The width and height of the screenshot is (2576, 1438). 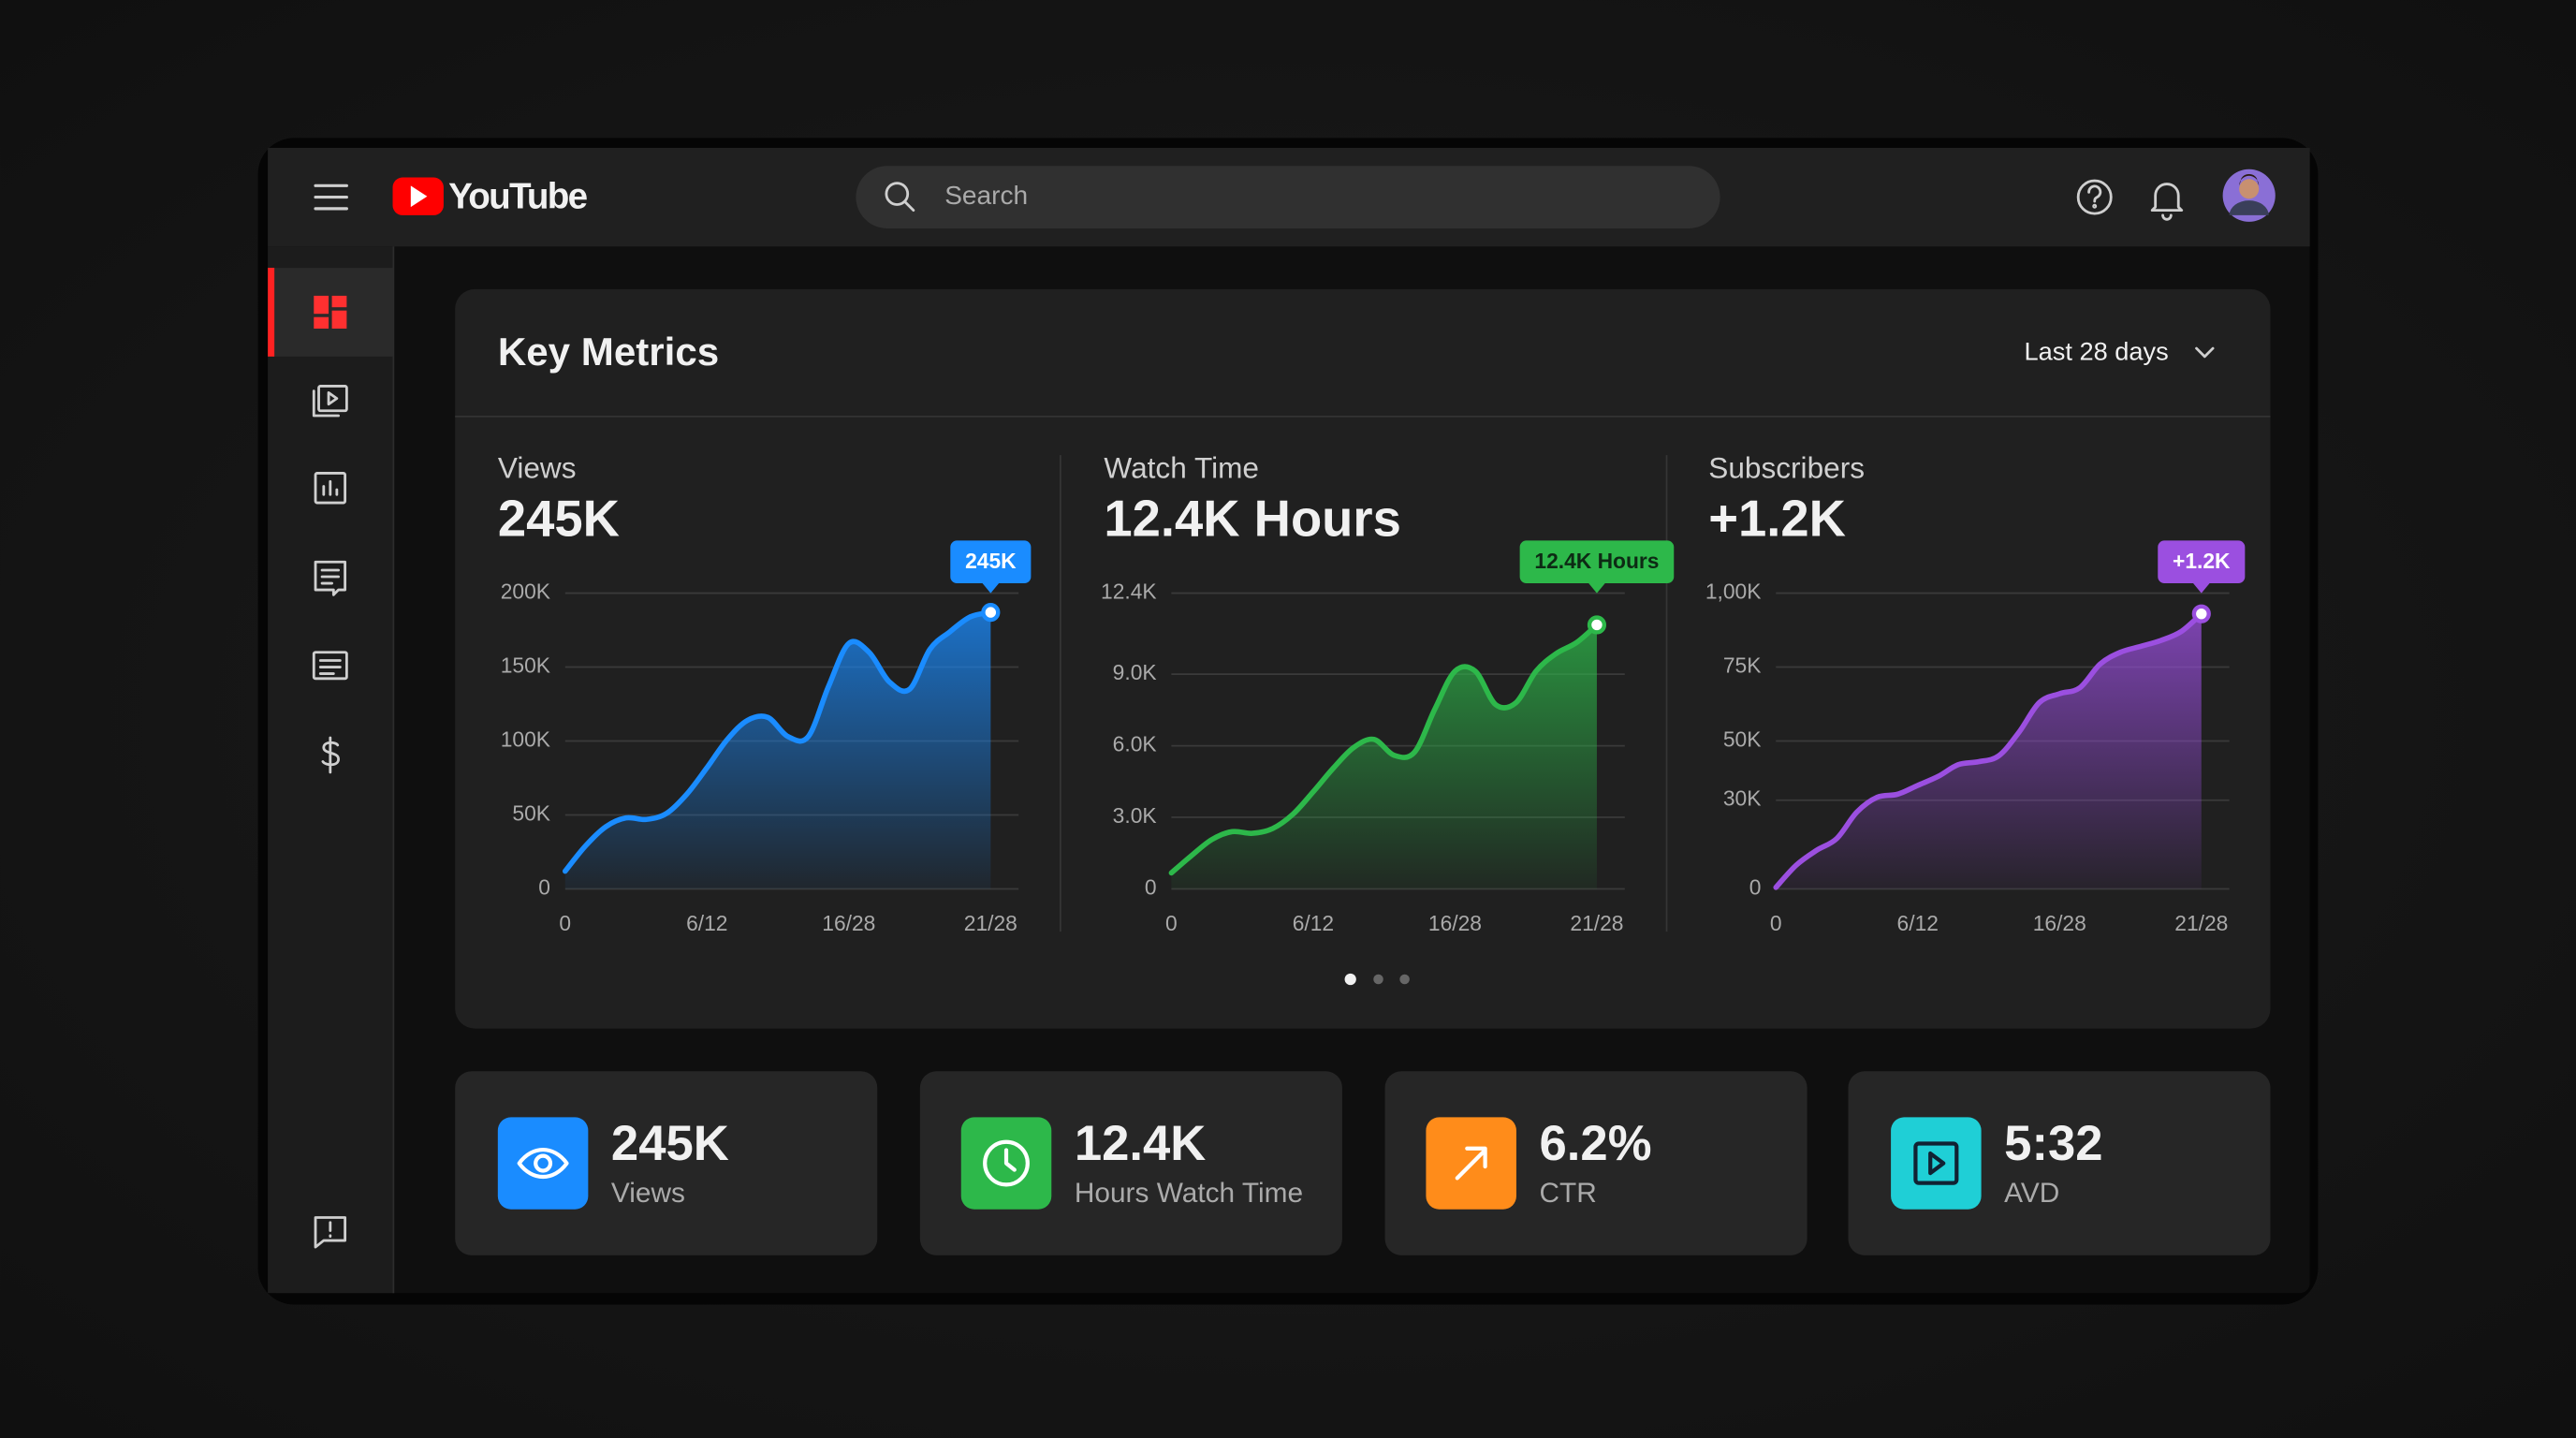 I want to click on trend-icon, so click(x=1471, y=1163).